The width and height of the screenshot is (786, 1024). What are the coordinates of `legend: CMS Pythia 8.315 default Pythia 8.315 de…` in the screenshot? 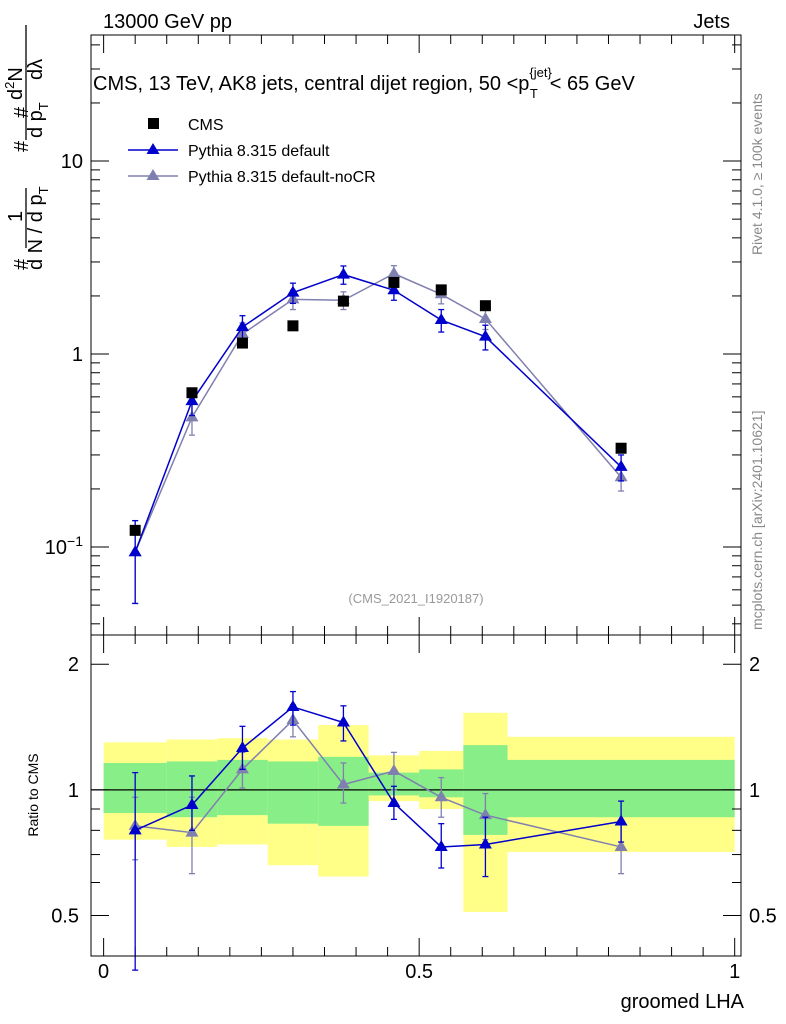 It's located at (252, 151).